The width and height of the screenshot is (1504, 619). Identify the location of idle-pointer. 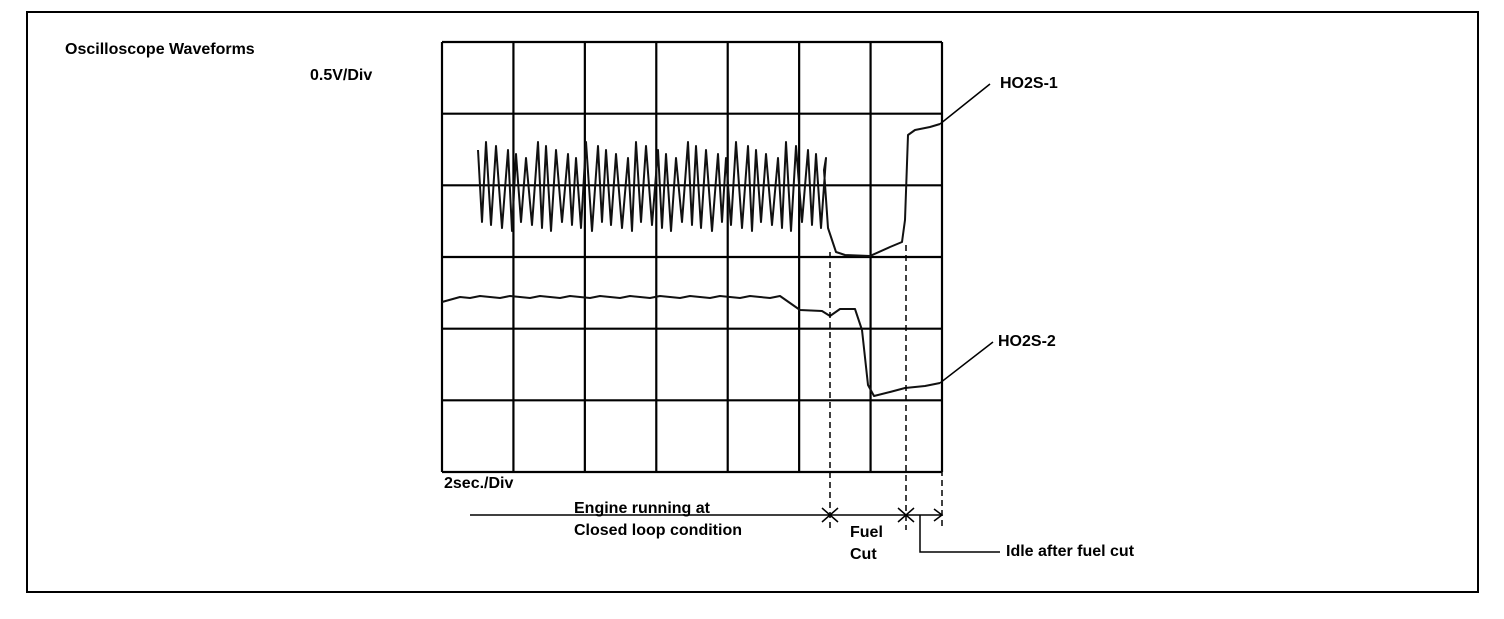
(959, 534).